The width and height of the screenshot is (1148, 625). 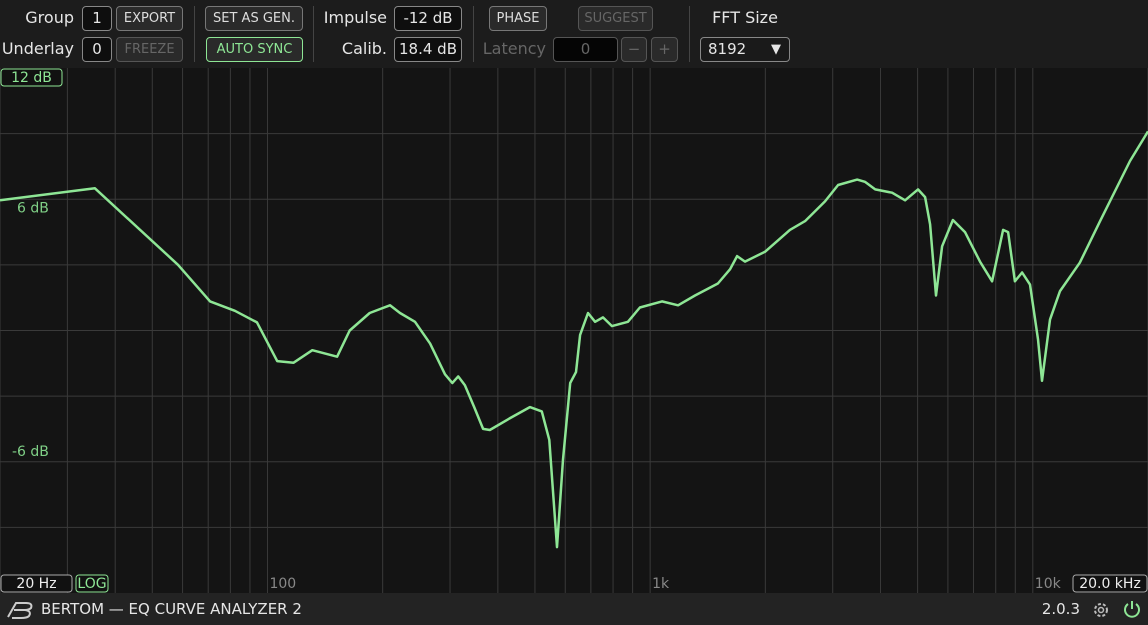 What do you see at coordinates (37, 48) in the screenshot?
I see `underlay-label: Underlay` at bounding box center [37, 48].